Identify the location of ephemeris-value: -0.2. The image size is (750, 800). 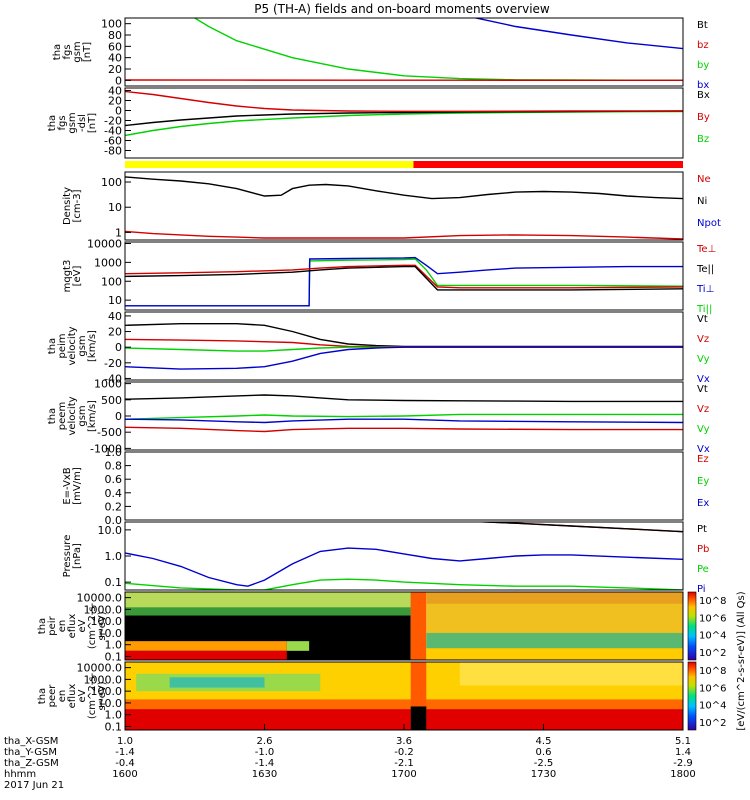
(404, 752).